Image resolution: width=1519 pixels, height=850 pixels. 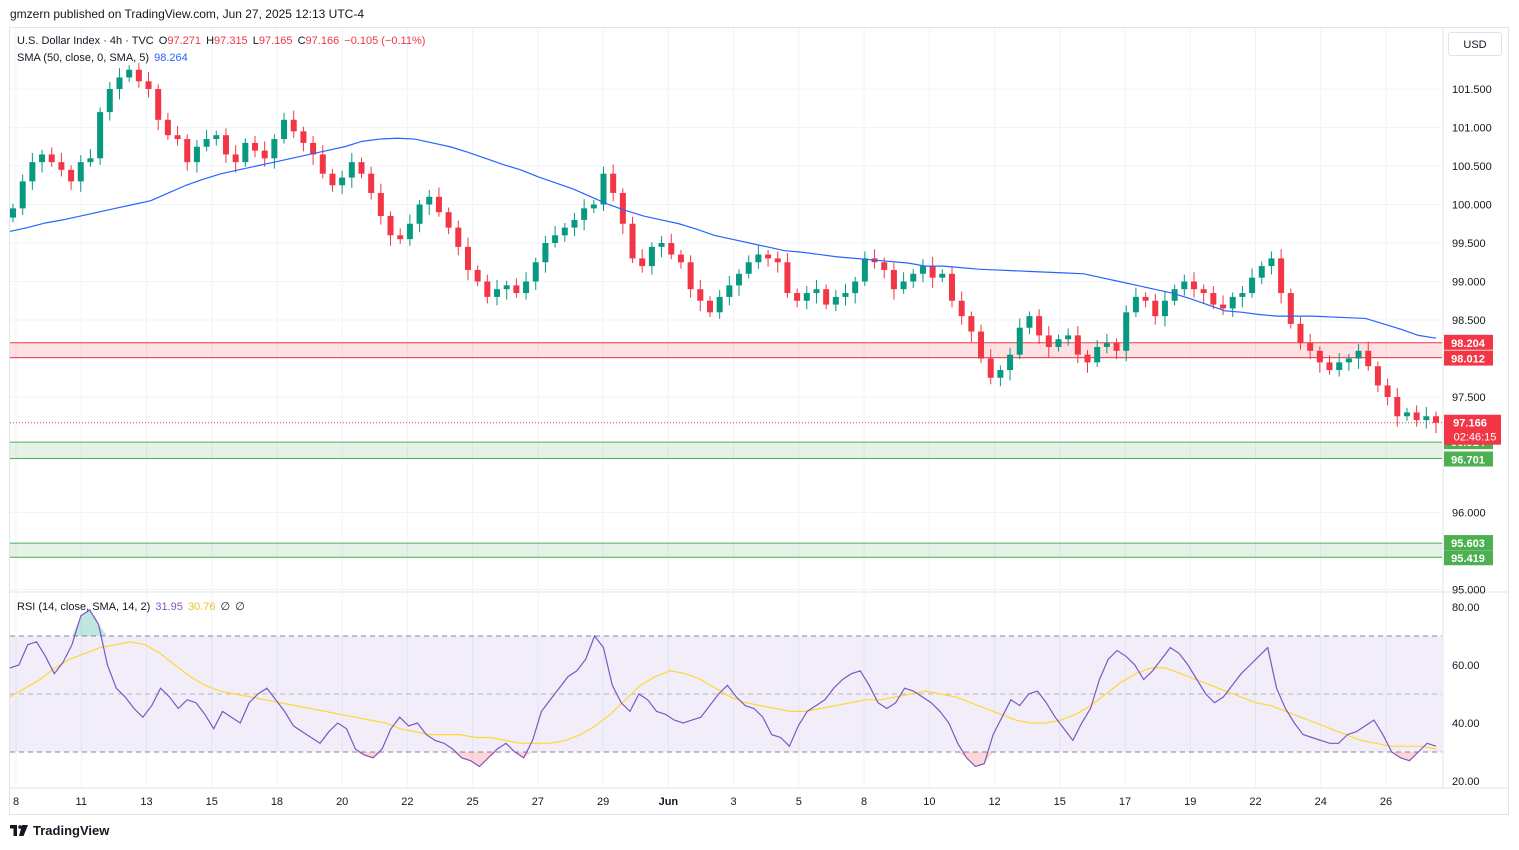 What do you see at coordinates (1469, 321) in the screenshot?
I see `price-tick-label: 98.500` at bounding box center [1469, 321].